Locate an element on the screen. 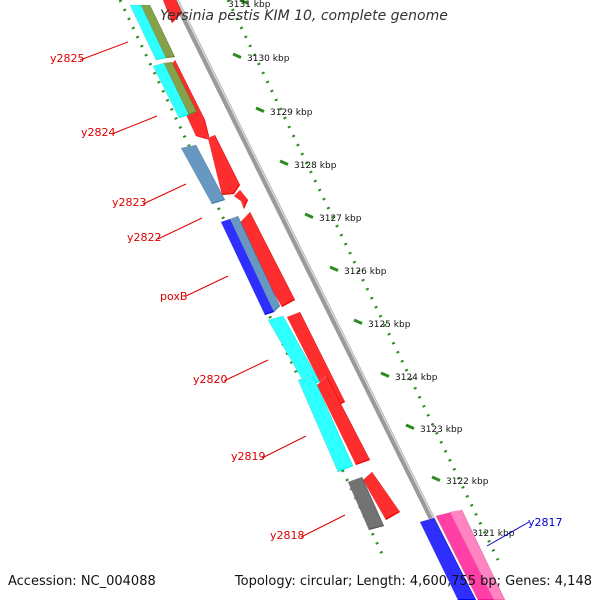  gene-label-y2824: y2824 is located at coordinates (119, 127).